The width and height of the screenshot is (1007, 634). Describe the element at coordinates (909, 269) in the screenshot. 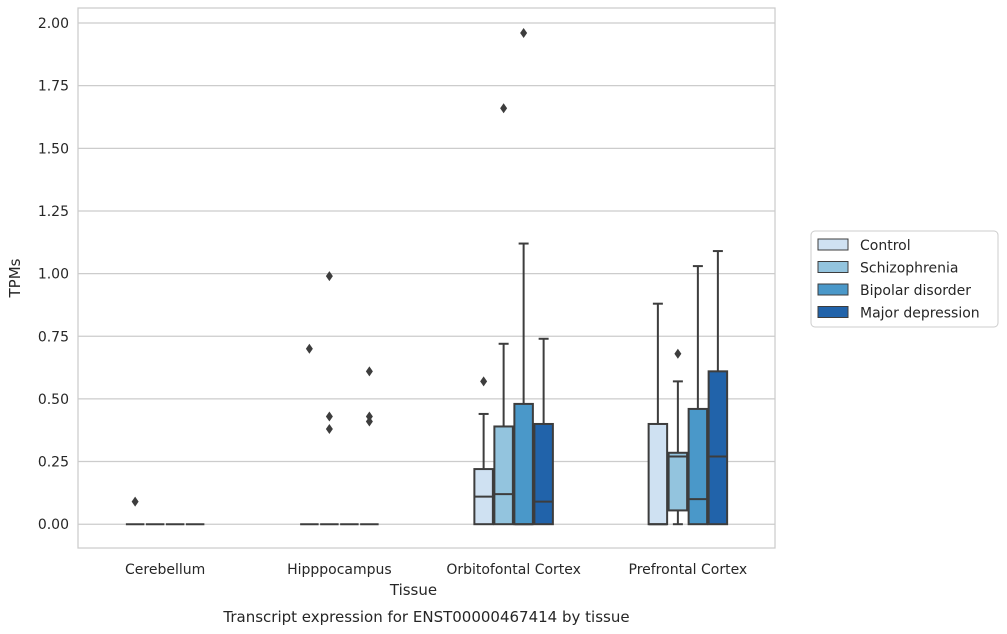

I see `legend-label: Schizophrenia` at that location.